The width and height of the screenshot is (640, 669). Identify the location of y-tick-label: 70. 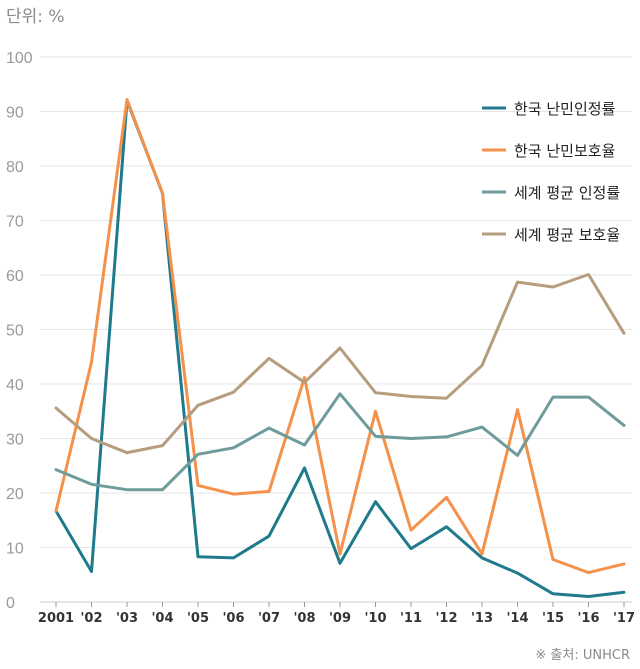
(15, 222).